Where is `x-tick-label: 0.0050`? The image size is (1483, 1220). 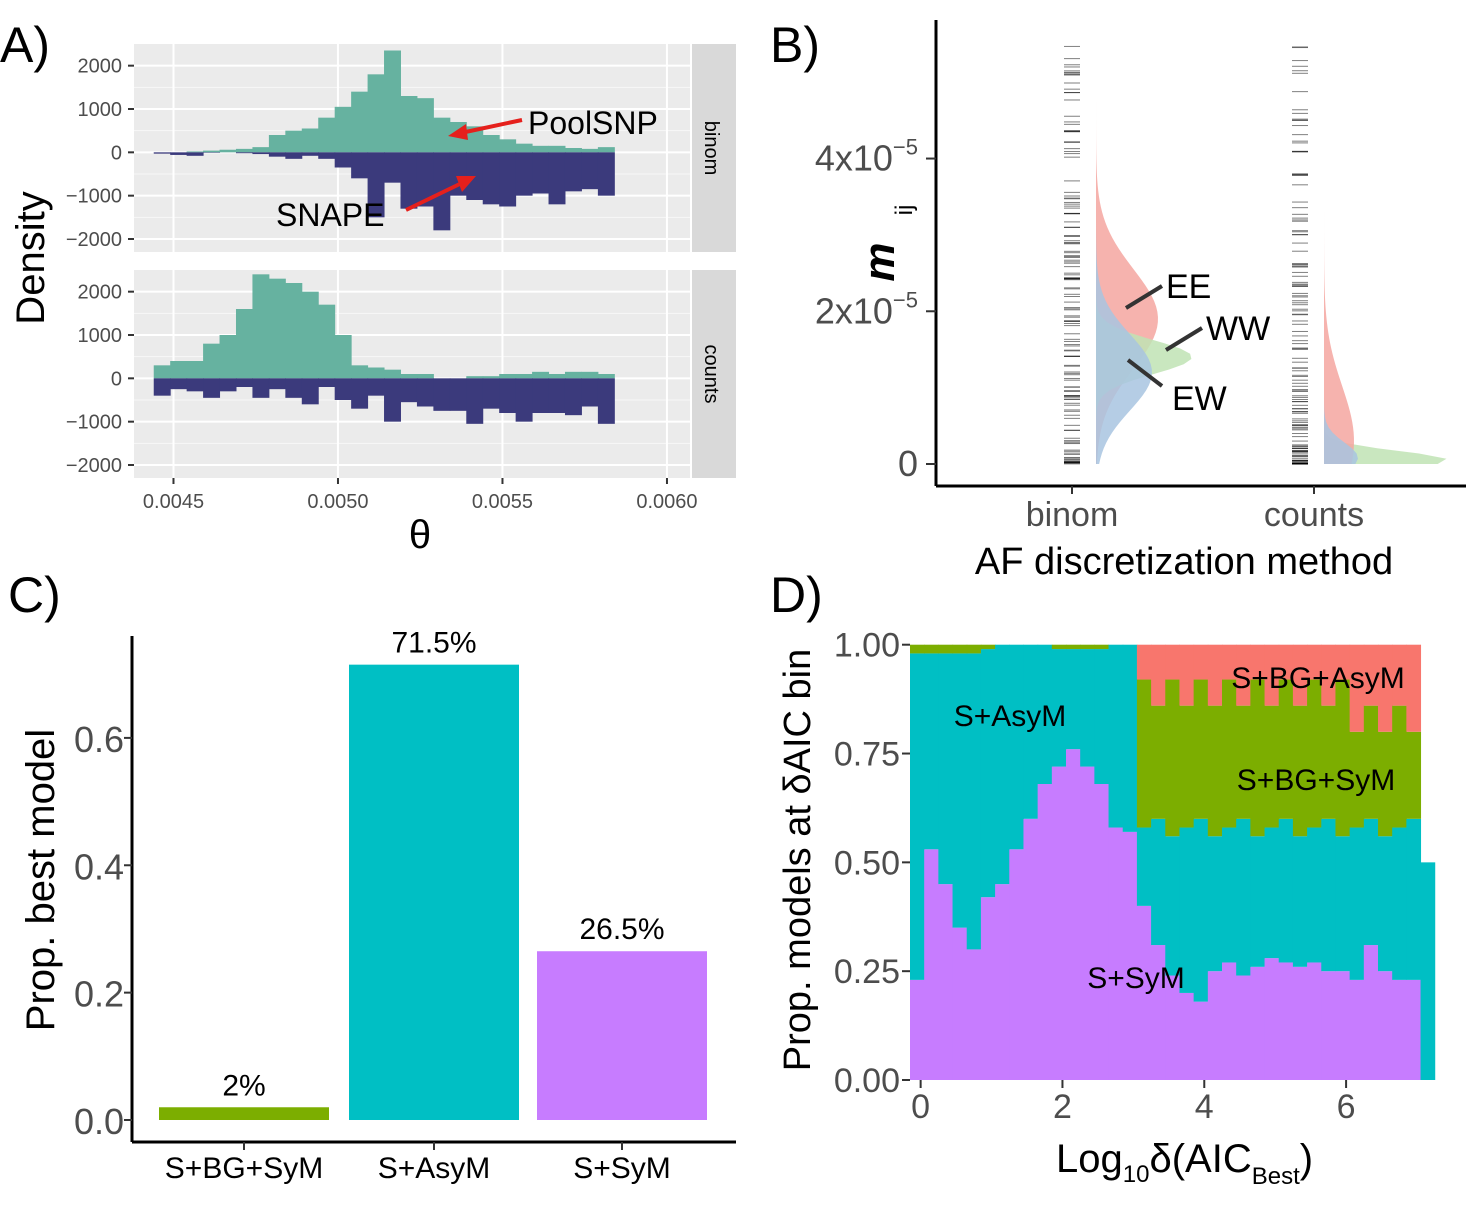
x-tick-label: 0.0050 is located at coordinates (337, 502).